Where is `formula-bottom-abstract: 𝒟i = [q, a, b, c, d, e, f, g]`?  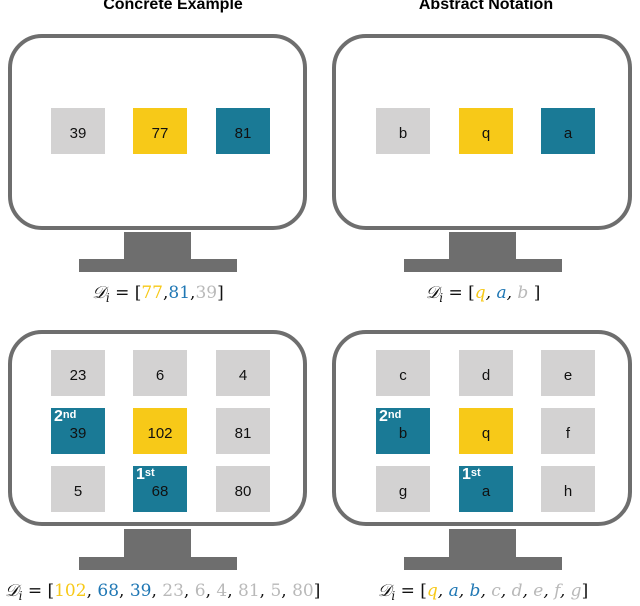 formula-bottom-abstract: 𝒟i = [q, a, b, c, d, e, f, g] is located at coordinates (483, 592).